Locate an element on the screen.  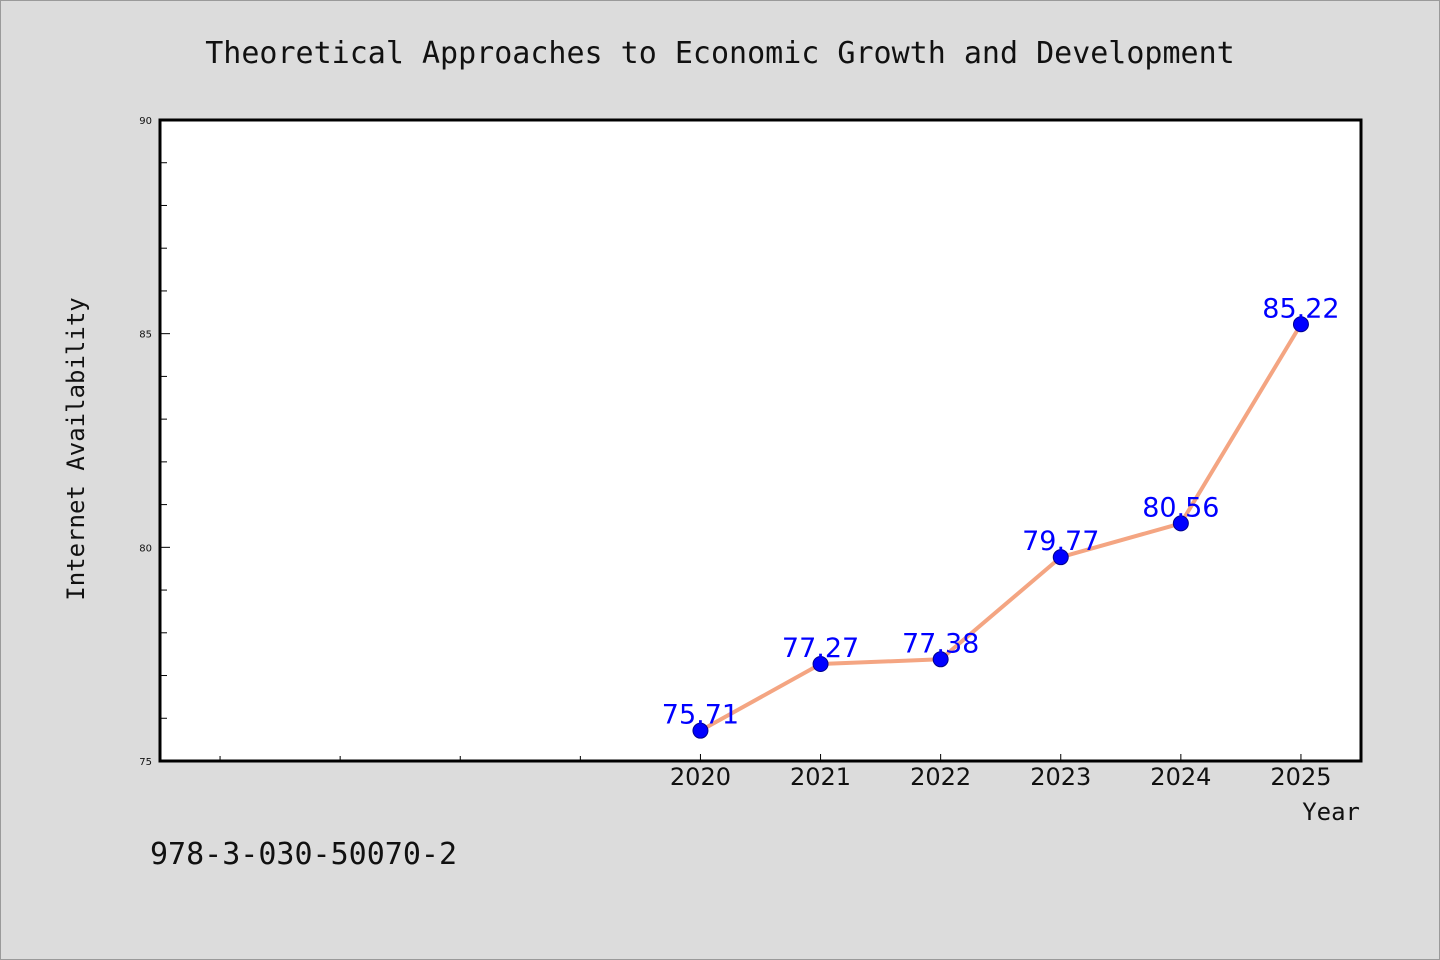
data-label: 77.27 is located at coordinates (820, 648).